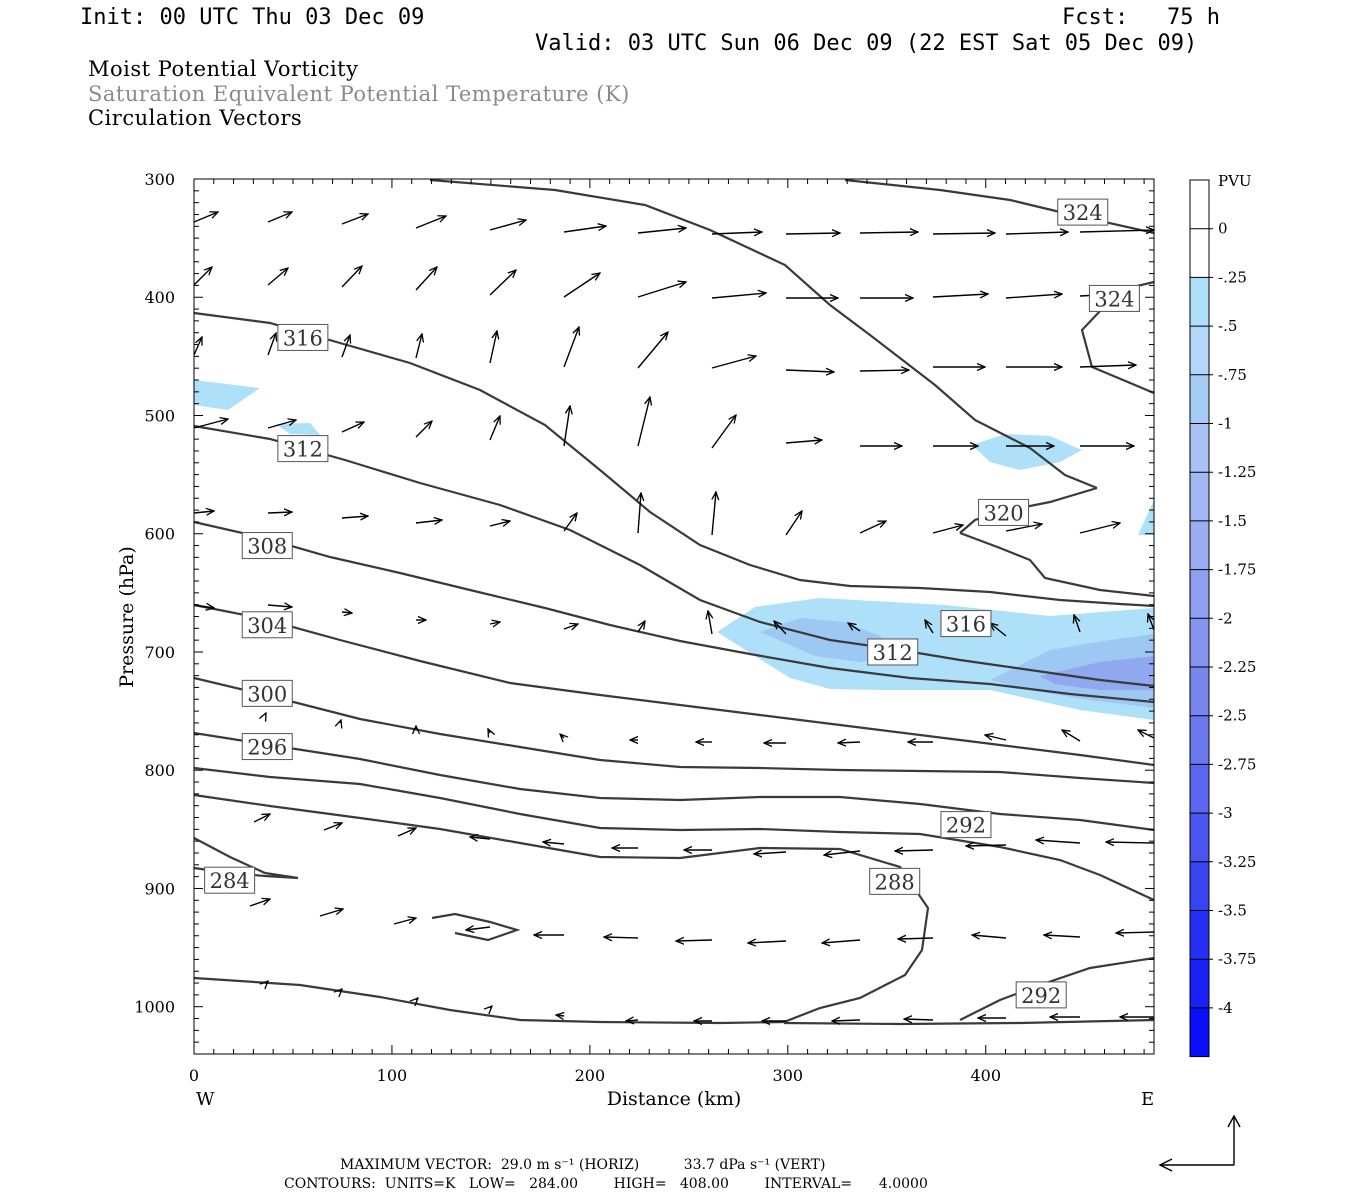 Image resolution: width=1350 pixels, height=1200 pixels. What do you see at coordinates (1232, 911) in the screenshot?
I see `colorbar-label: -3.5` at bounding box center [1232, 911].